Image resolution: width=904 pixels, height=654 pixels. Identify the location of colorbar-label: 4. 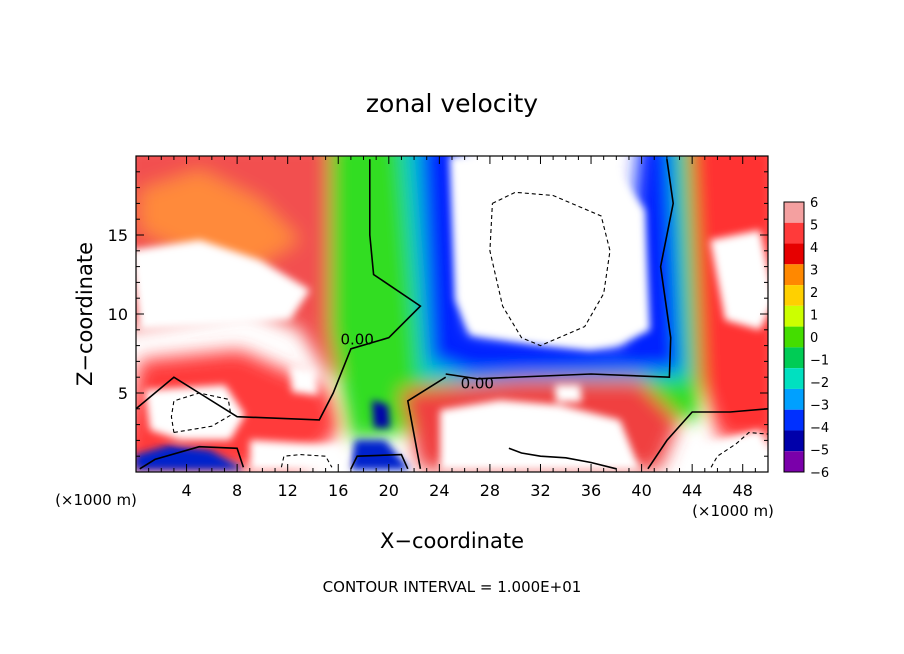
(814, 248).